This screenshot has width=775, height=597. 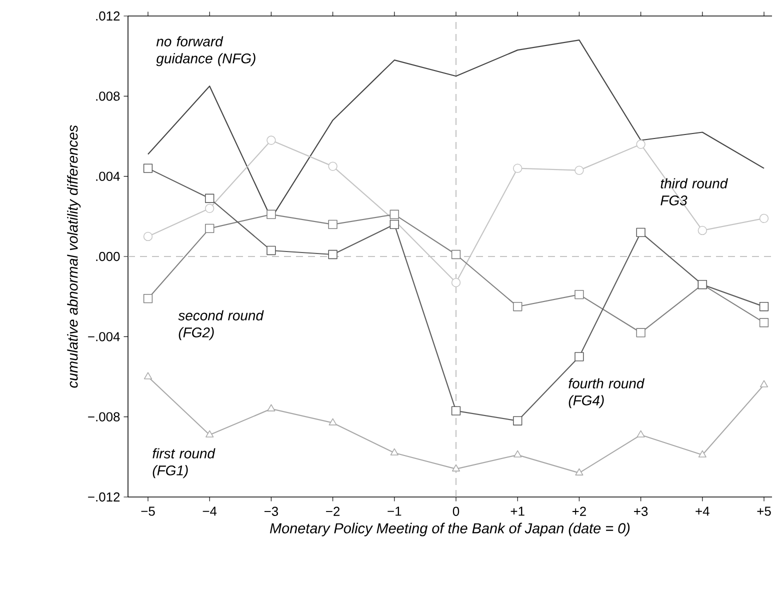 What do you see at coordinates (104, 497) in the screenshot?
I see `y-tick-label: −.012` at bounding box center [104, 497].